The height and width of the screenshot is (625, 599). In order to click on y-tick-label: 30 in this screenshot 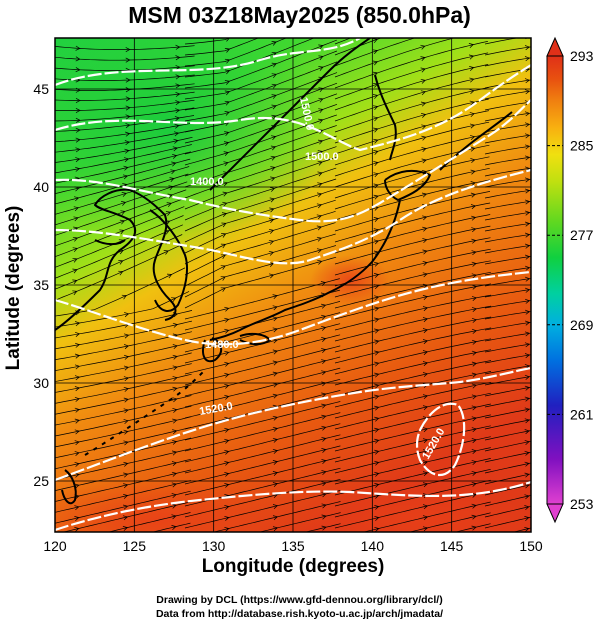, I will do `click(41, 383)`.